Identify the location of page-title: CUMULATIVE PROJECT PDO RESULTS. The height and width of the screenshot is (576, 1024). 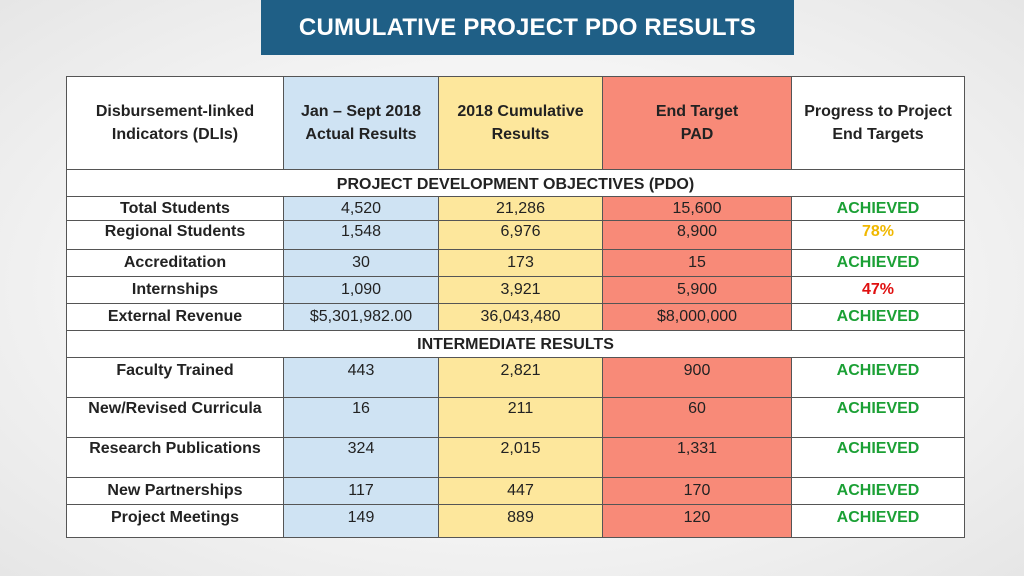
(527, 27).